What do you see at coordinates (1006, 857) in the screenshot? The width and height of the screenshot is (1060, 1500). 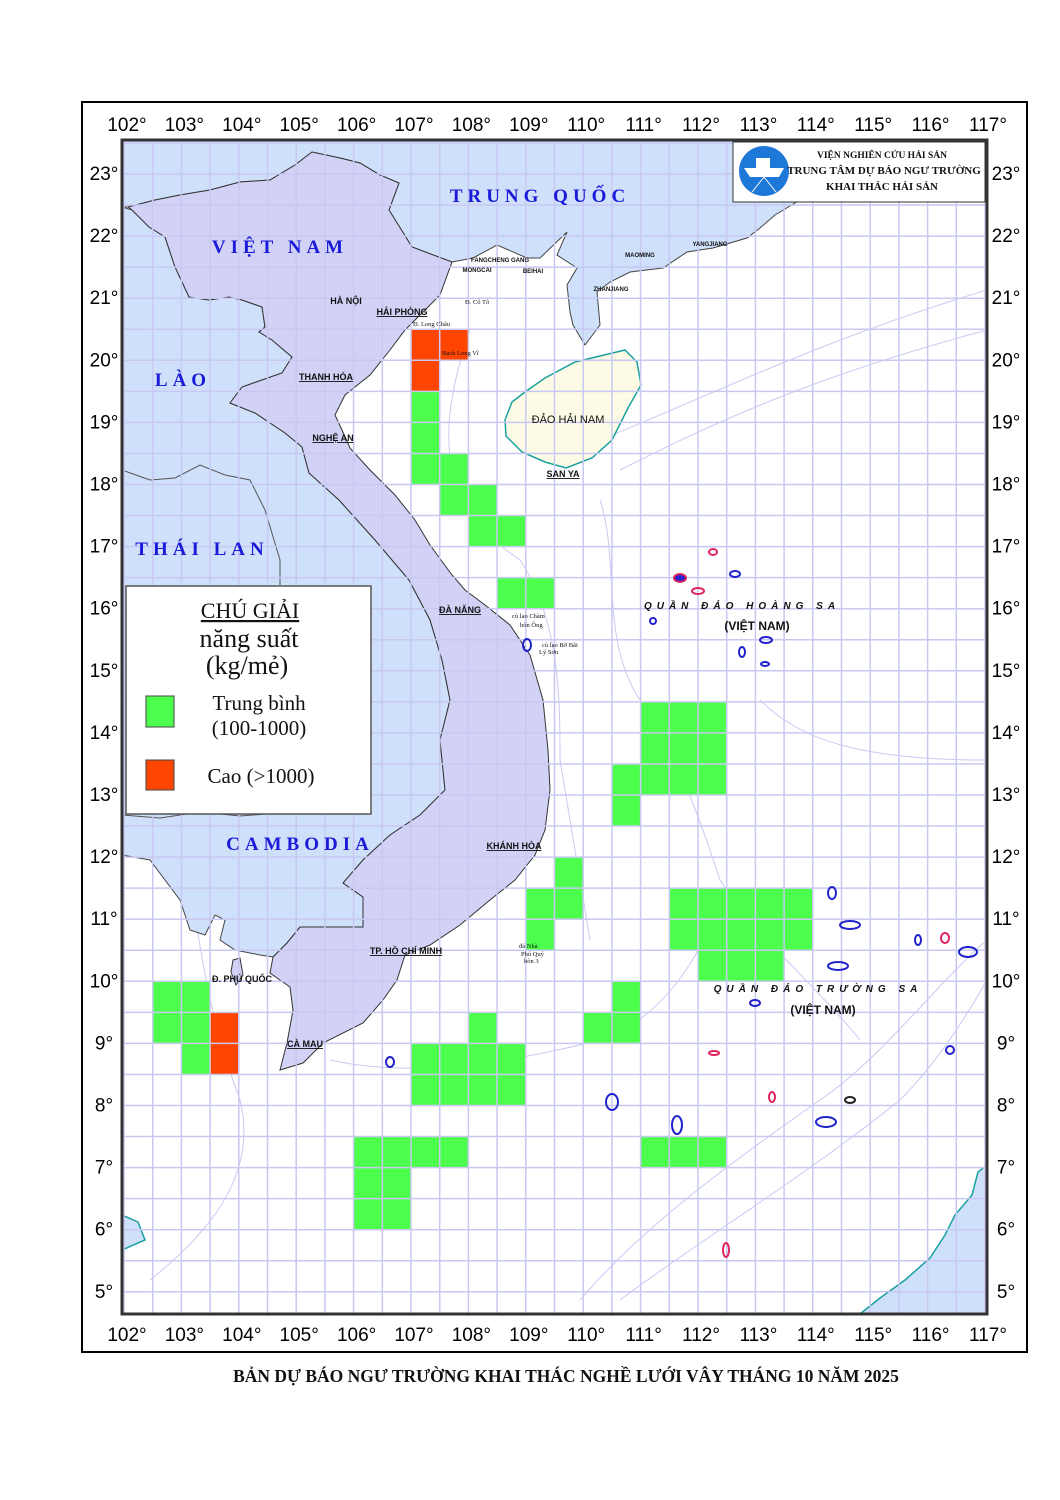 I see `lat-label-right: 12°` at bounding box center [1006, 857].